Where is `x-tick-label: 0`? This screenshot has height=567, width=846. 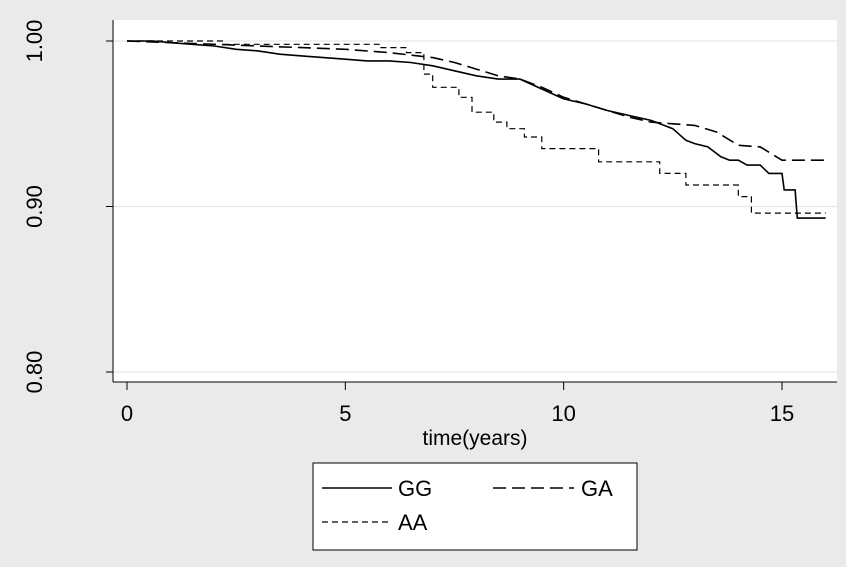 x-tick-label: 0 is located at coordinates (127, 413).